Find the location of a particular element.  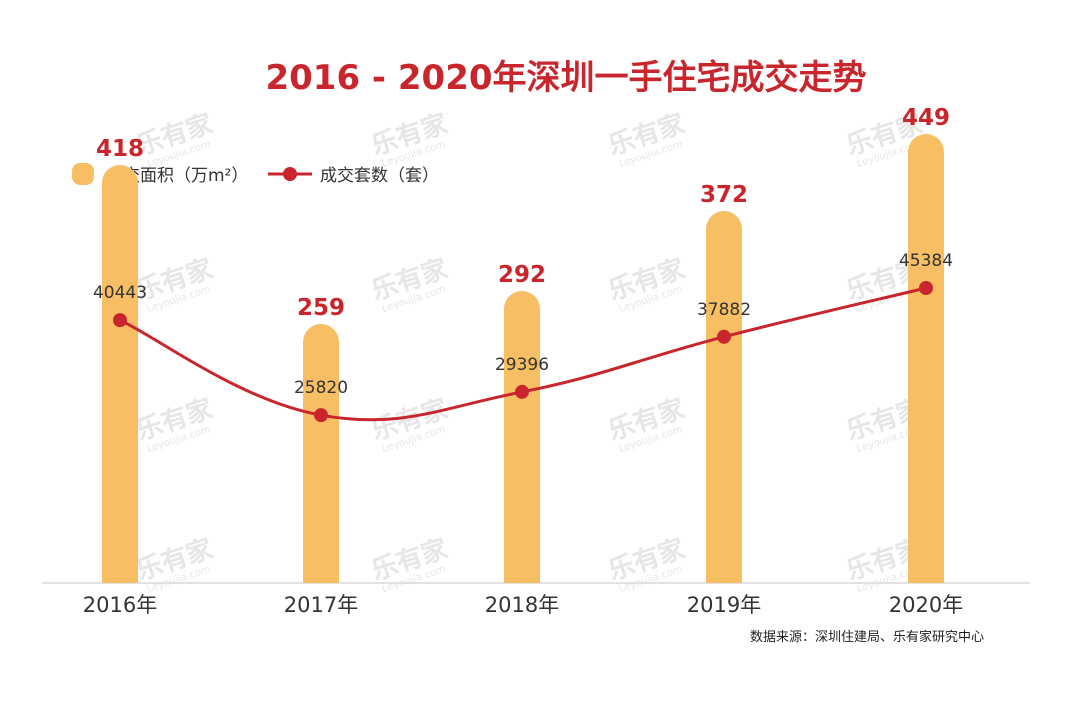

bar-value-label: 418 is located at coordinates (120, 149).